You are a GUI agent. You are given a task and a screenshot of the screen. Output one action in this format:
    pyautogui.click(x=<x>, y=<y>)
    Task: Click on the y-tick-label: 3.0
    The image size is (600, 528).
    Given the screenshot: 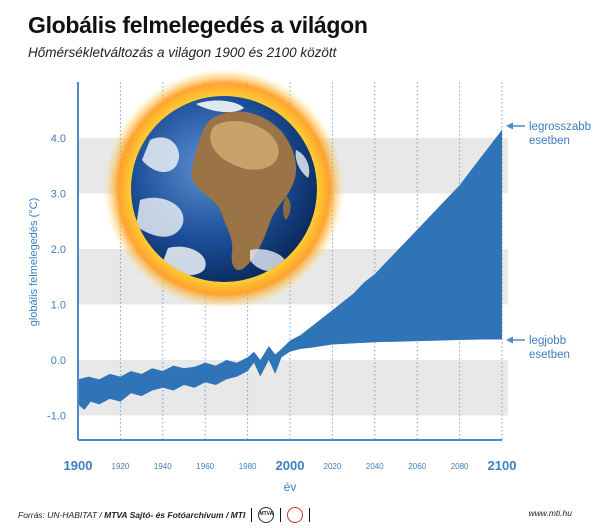 What is the action you would take?
    pyautogui.click(x=58, y=195)
    